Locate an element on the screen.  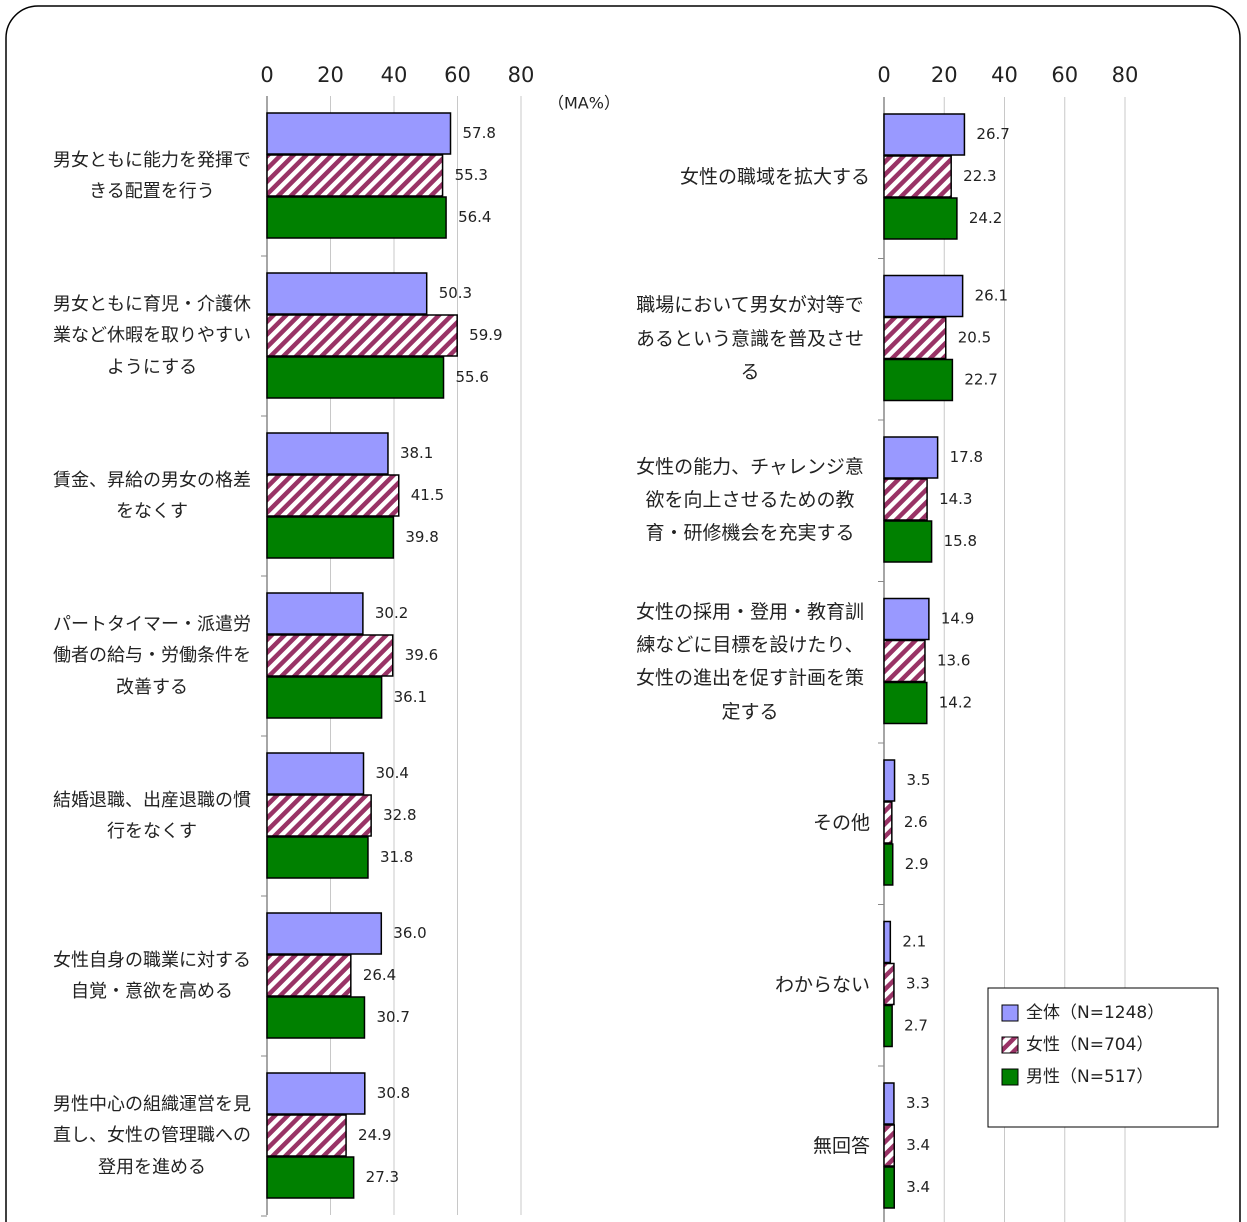
value-label: 26.4 is located at coordinates (379, 975).